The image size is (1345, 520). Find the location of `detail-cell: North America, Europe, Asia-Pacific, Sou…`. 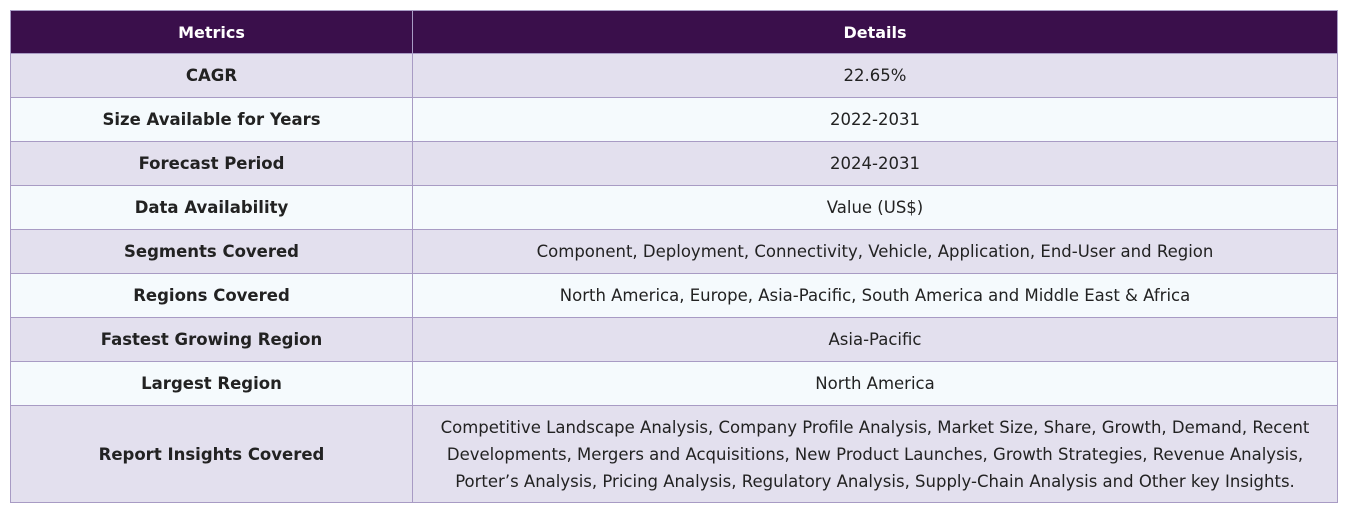

detail-cell: North America, Europe, Asia-Pacific, Sou… is located at coordinates (875, 295).